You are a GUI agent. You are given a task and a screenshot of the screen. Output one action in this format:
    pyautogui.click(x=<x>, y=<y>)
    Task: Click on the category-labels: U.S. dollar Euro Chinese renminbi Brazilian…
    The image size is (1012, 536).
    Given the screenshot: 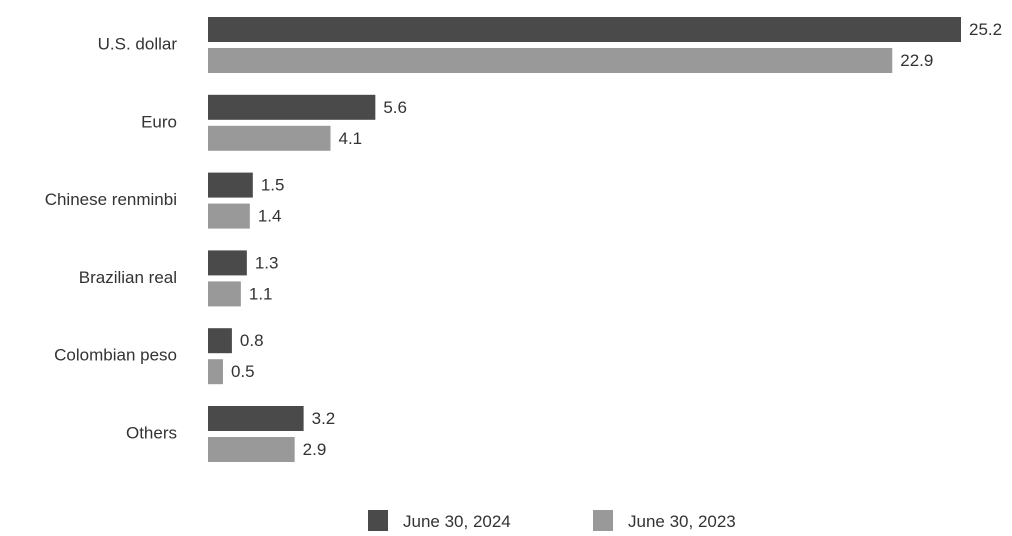 What is the action you would take?
    pyautogui.click(x=111, y=238)
    